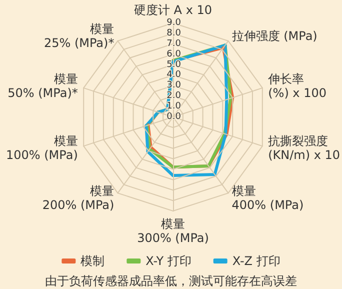 The height and width of the screenshot is (289, 342). I want to click on y-tick-label: 8.0, so click(174, 33).